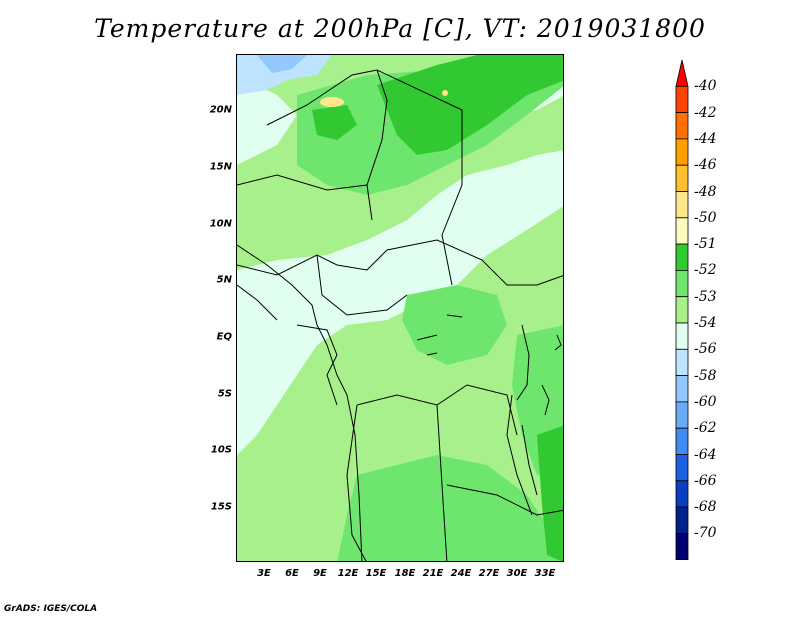 The width and height of the screenshot is (800, 618). What do you see at coordinates (224, 337) in the screenshot?
I see `lat-label-eq: EQ` at bounding box center [224, 337].